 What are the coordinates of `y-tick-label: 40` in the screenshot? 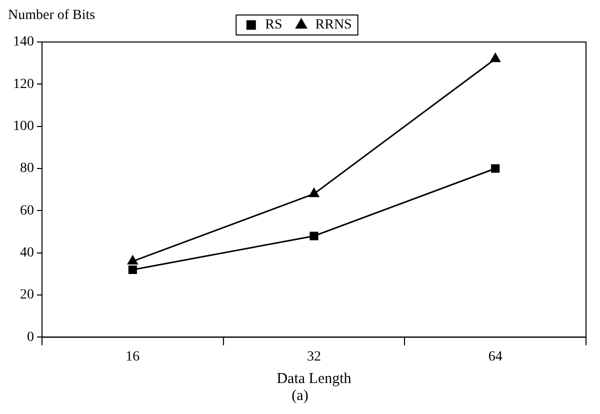 It's located at (27, 253).